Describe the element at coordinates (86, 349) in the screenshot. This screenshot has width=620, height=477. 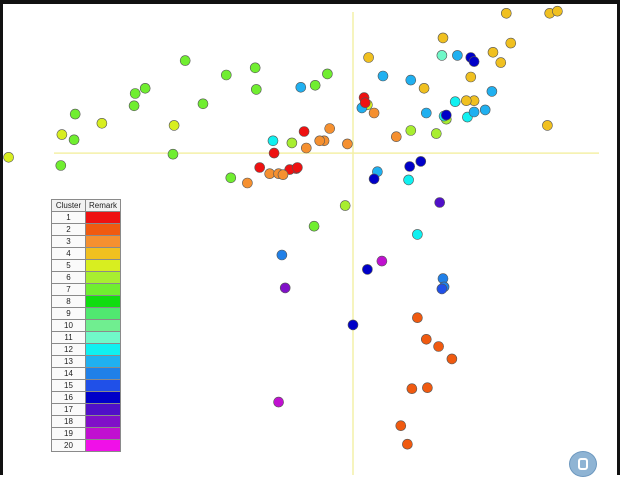
I see `legend-row: 12` at that location.